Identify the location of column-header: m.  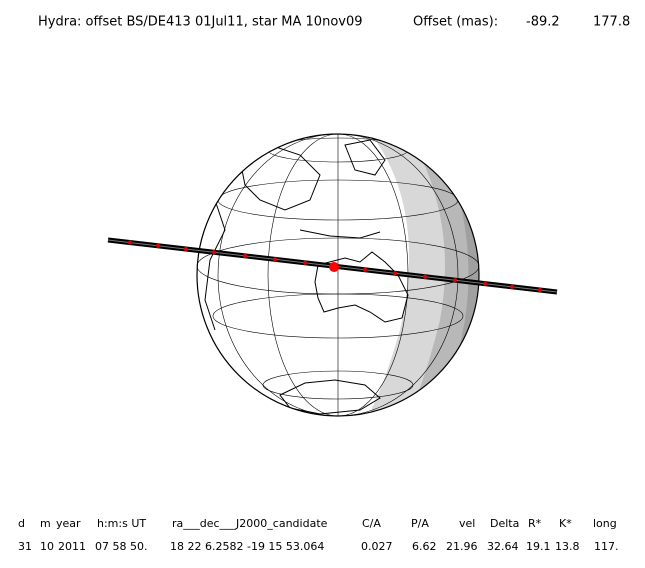
(45, 523).